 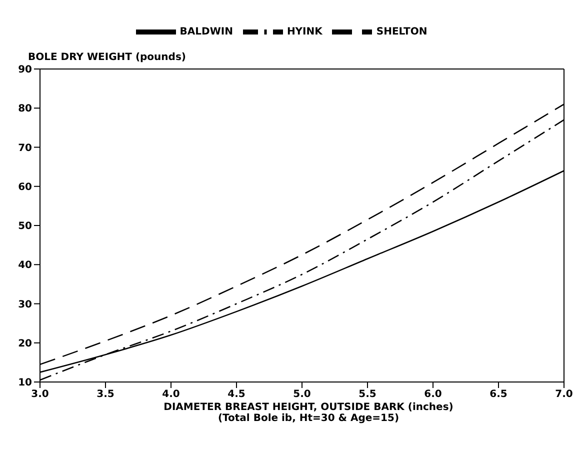 I want to click on x-tick-label: 4.0, so click(x=171, y=394).